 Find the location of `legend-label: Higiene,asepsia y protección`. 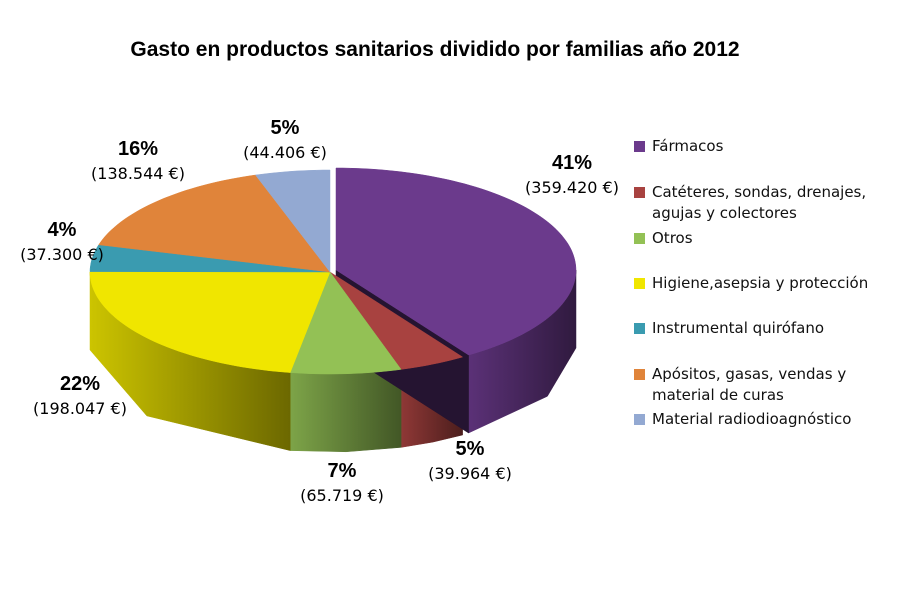

legend-label: Higiene,asepsia y protección is located at coordinates (760, 283).